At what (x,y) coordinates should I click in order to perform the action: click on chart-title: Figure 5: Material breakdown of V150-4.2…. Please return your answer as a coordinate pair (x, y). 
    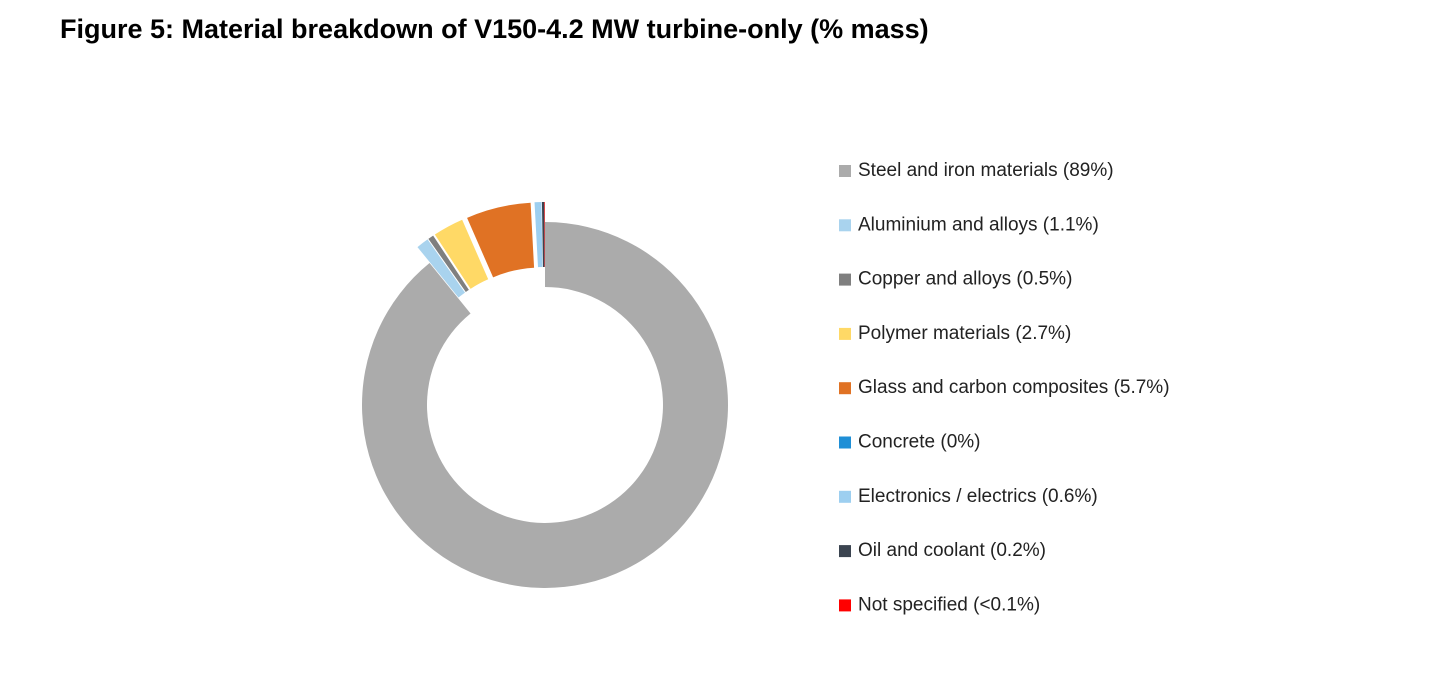
    Looking at the image, I should click on (494, 29).